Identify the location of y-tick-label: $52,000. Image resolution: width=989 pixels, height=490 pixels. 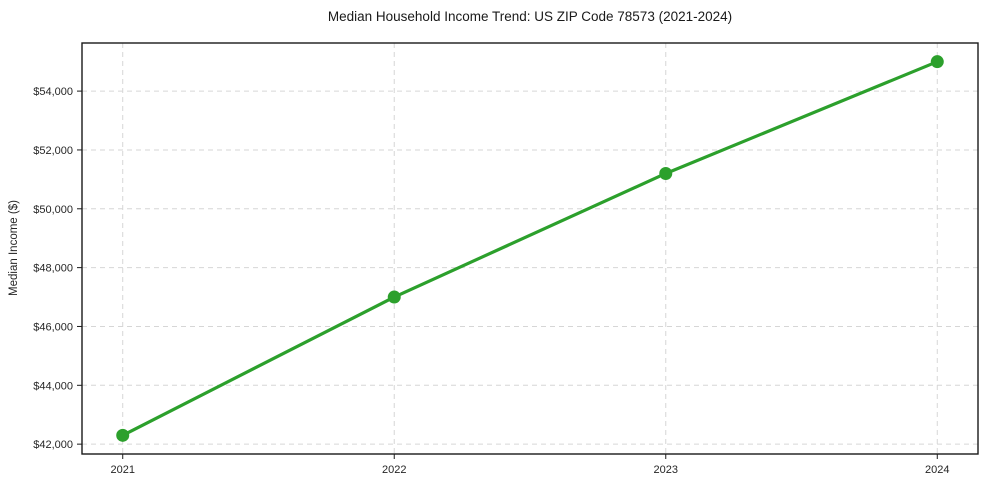
(53, 151).